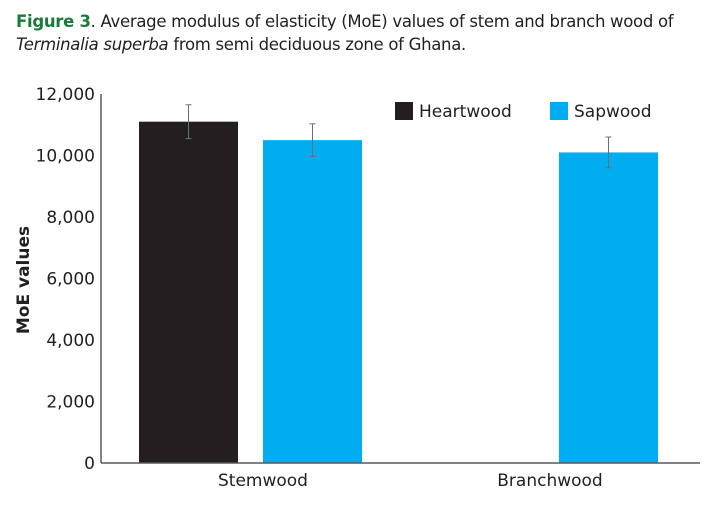 The width and height of the screenshot is (711, 505). Describe the element at coordinates (613, 112) in the screenshot. I see `legend-label-sapwood: Sapwood` at that location.